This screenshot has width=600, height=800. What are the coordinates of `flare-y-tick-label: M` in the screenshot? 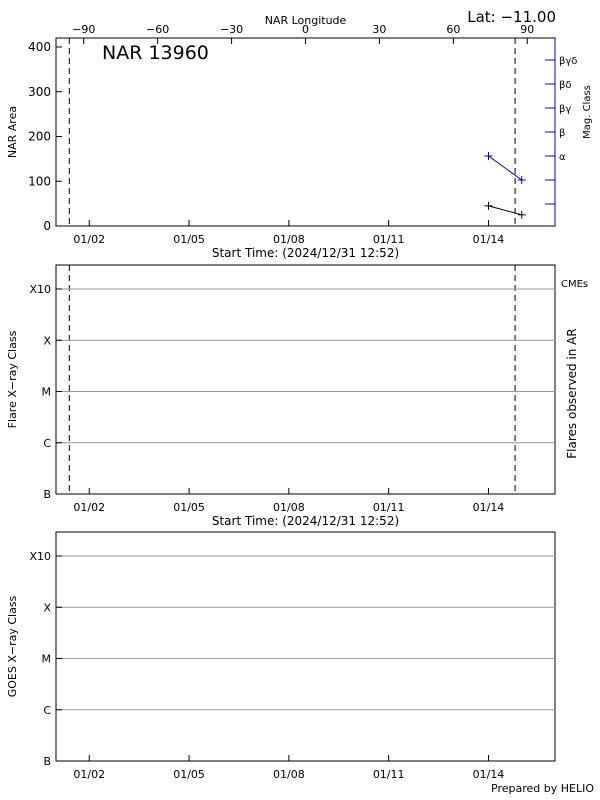 It's located at (47, 392).